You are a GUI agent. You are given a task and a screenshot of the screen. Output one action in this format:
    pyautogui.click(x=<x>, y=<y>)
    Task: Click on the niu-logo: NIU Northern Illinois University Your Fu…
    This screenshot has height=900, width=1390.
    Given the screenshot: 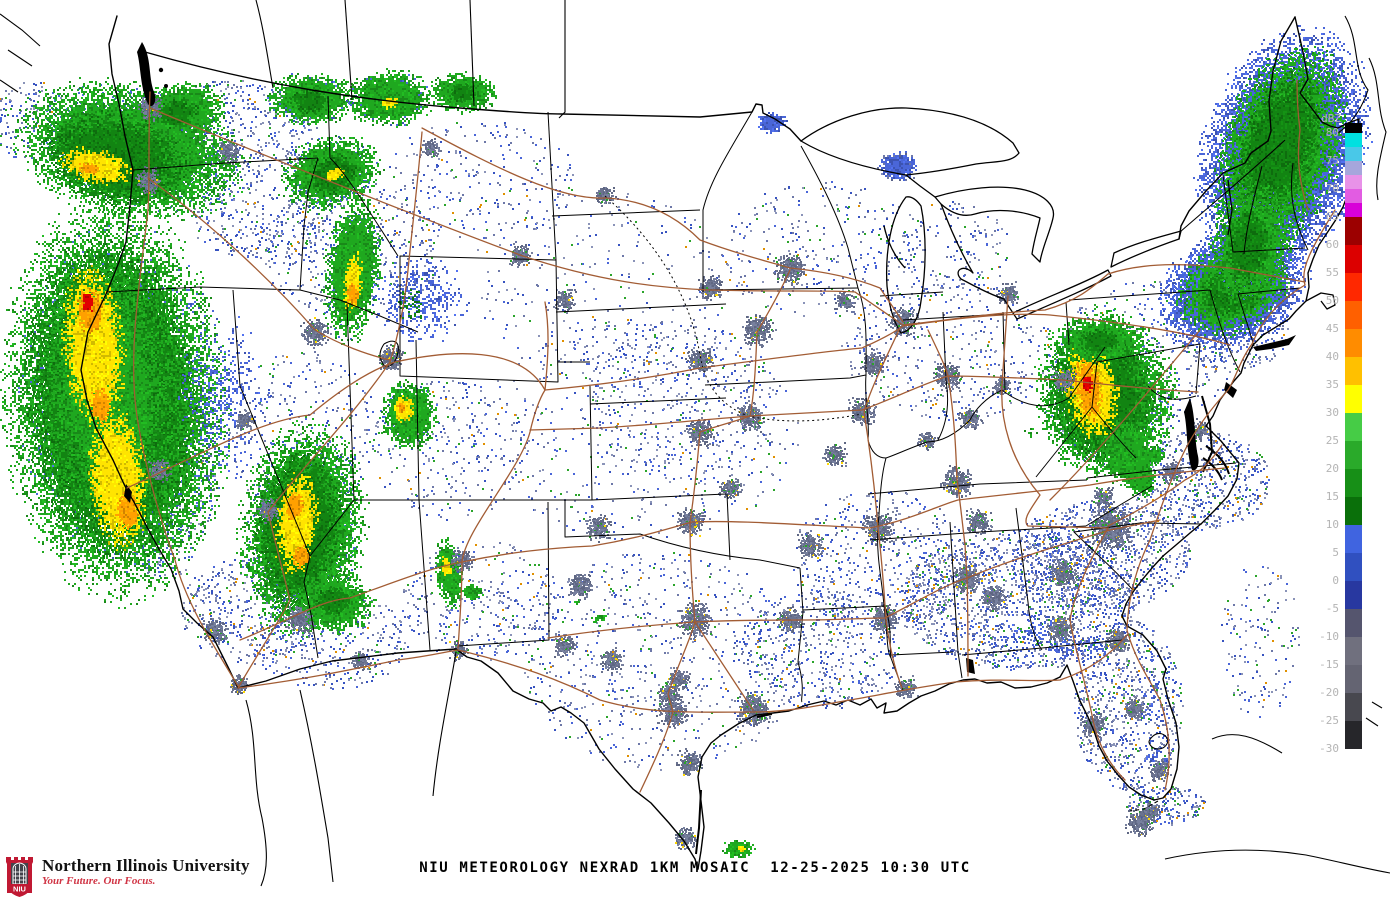 What is the action you would take?
    pyautogui.click(x=127, y=876)
    